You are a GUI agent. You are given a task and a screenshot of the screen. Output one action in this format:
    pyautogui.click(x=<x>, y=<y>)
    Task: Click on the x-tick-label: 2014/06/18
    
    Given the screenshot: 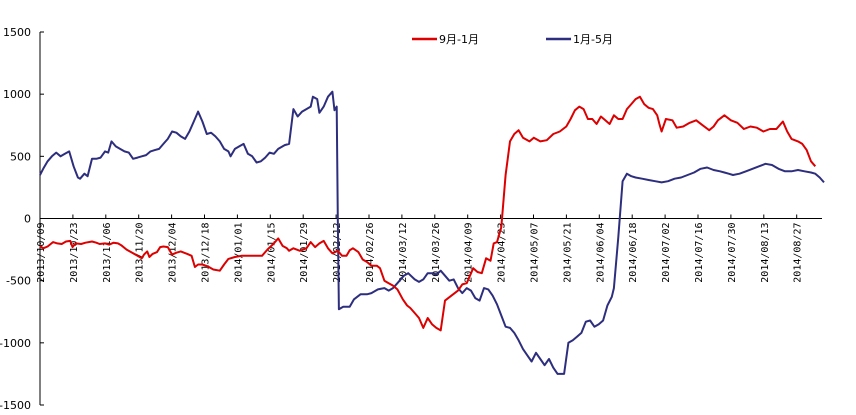 What is the action you would take?
    pyautogui.click(x=633, y=253)
    